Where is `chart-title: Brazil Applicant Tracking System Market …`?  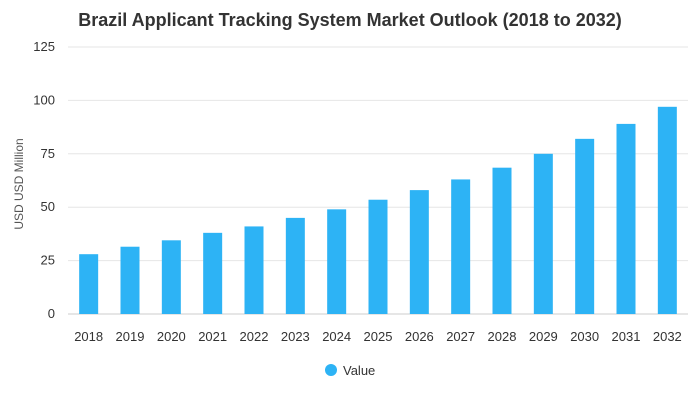
chart-title: Brazil Applicant Tracking System Market … is located at coordinates (350, 20).